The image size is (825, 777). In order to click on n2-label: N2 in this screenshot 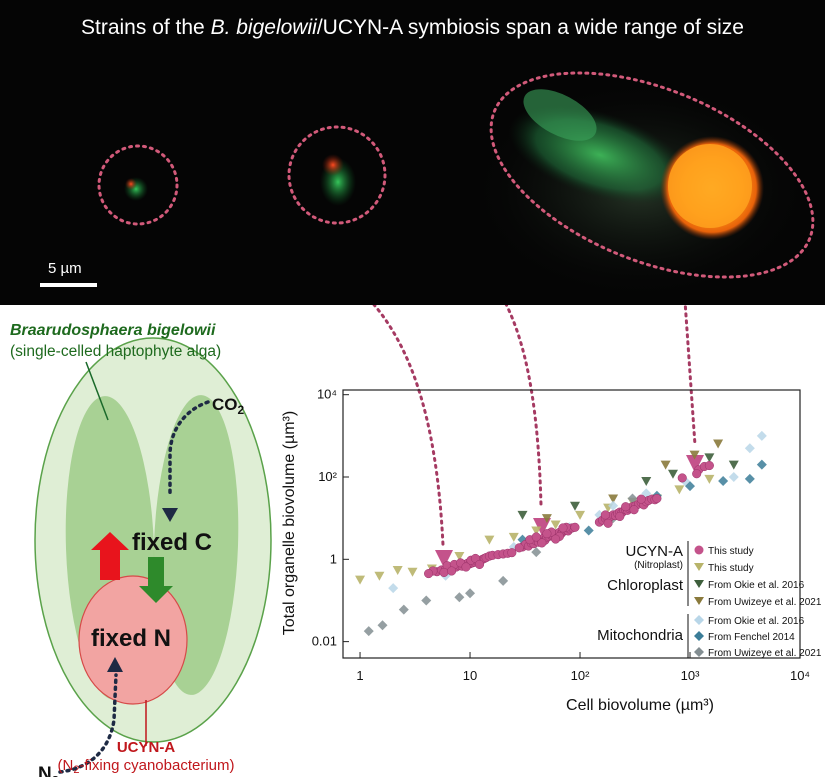, I will do `click(48, 770)`.